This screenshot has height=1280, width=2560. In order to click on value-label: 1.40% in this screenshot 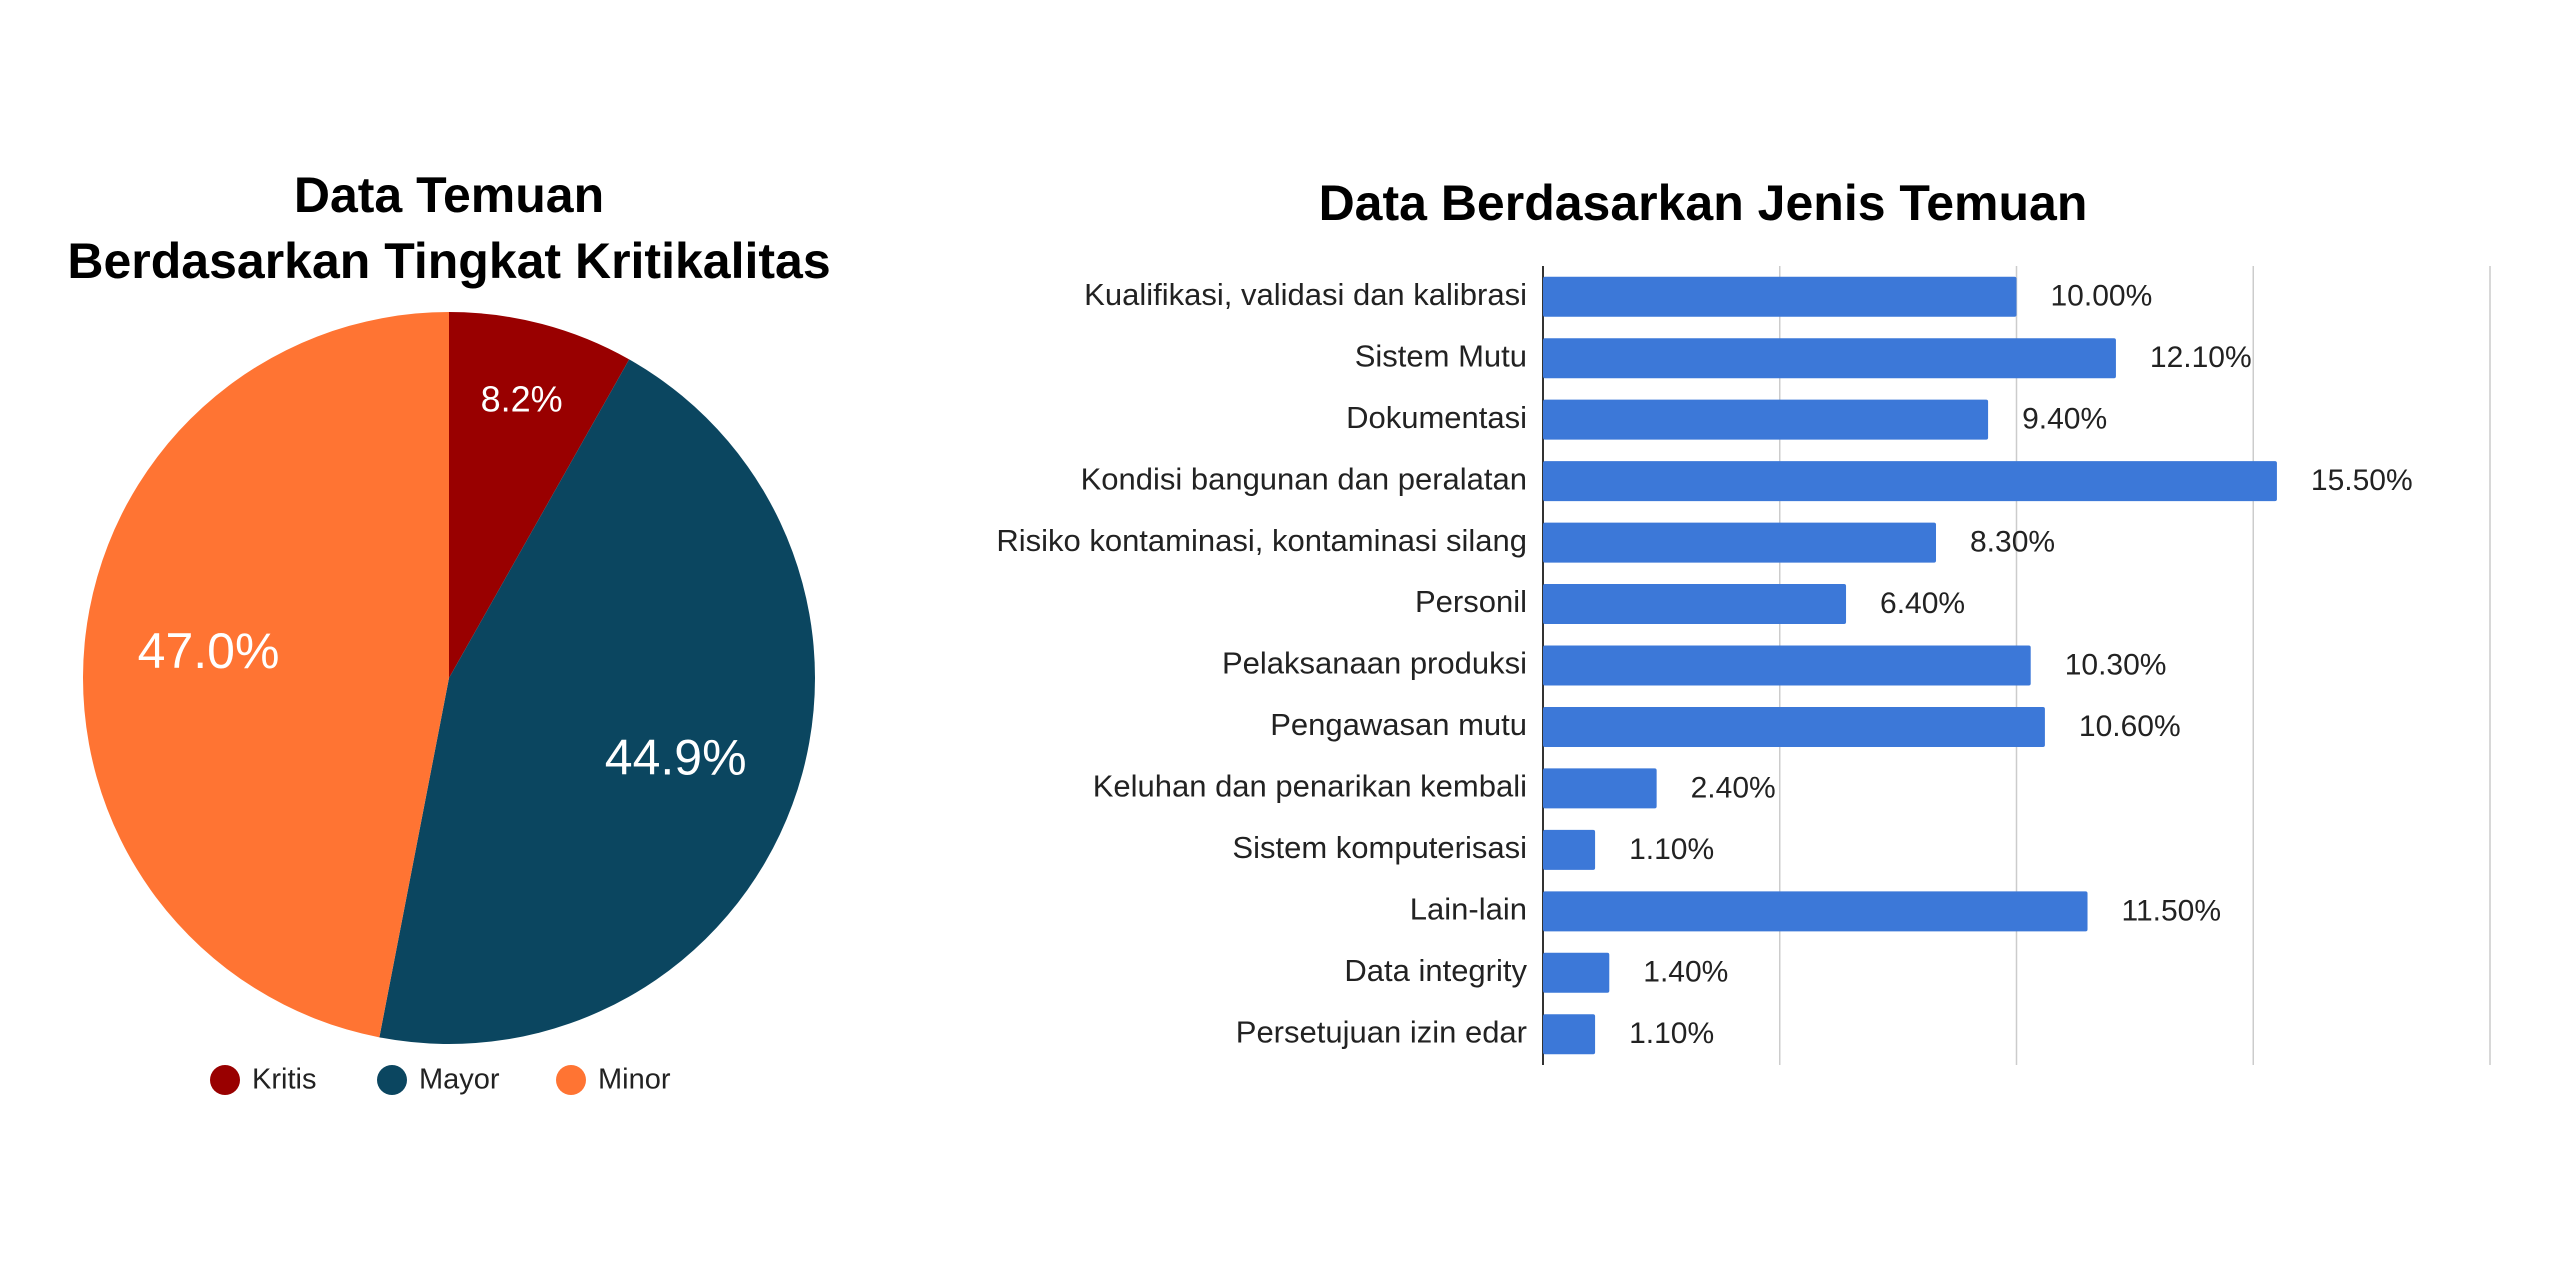, I will do `click(1685, 972)`.